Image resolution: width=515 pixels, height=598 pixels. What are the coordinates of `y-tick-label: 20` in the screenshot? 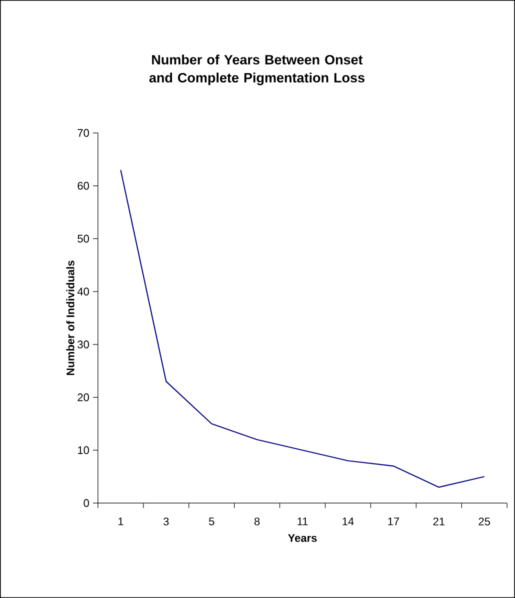 It's located at (83, 397).